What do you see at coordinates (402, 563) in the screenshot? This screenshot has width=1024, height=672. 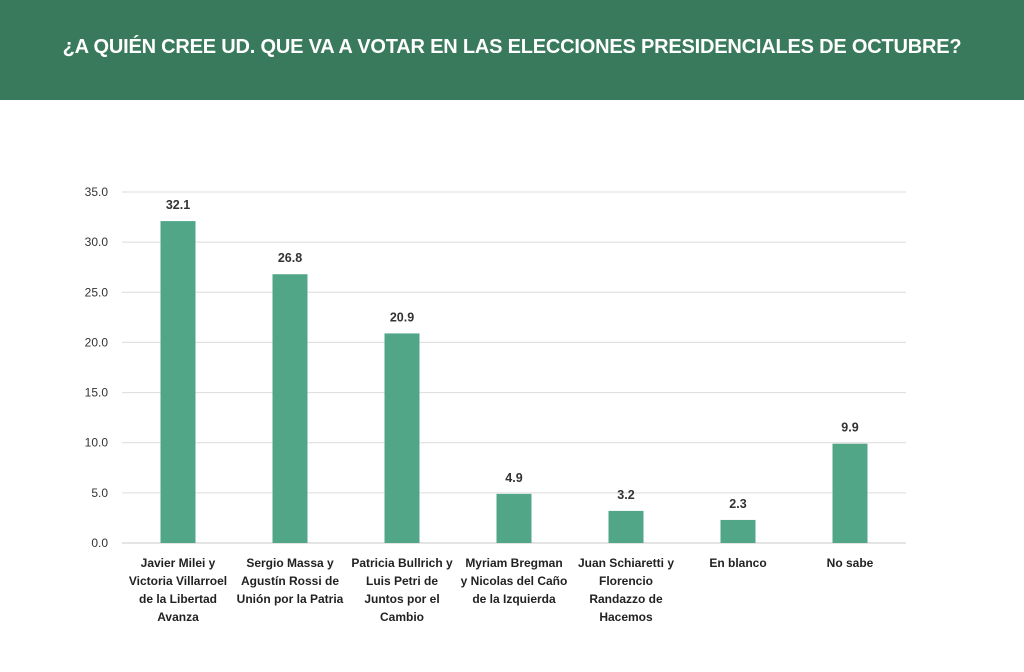 I see `category-label-line: Patricia Bullrich y` at bounding box center [402, 563].